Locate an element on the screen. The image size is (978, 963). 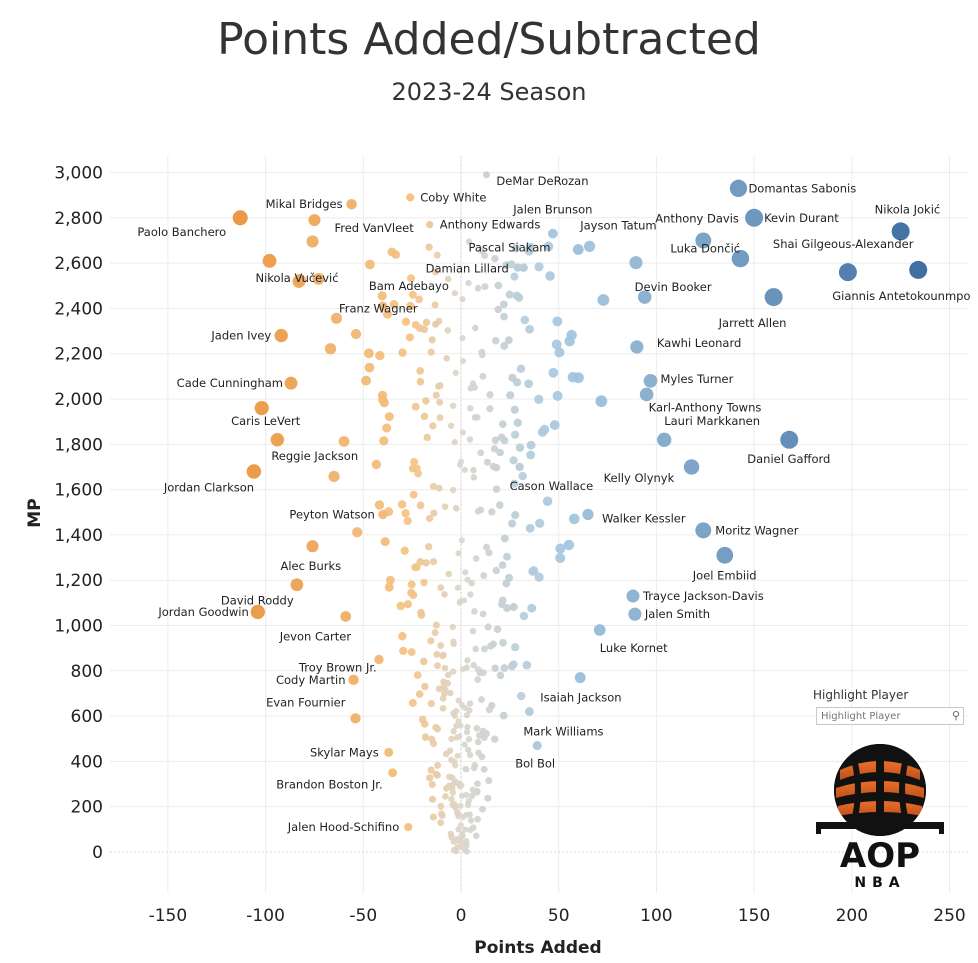
search-icon: ⚲ is located at coordinates (955, 715).